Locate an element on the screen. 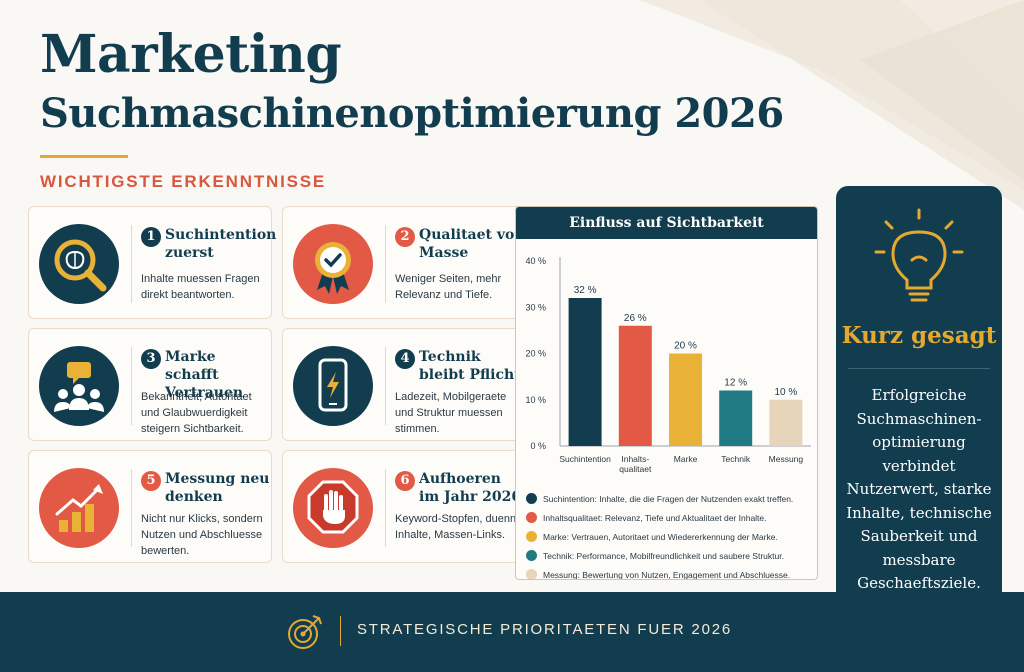  x-tick-label: Inhalts-qualitaet is located at coordinates (635, 464).